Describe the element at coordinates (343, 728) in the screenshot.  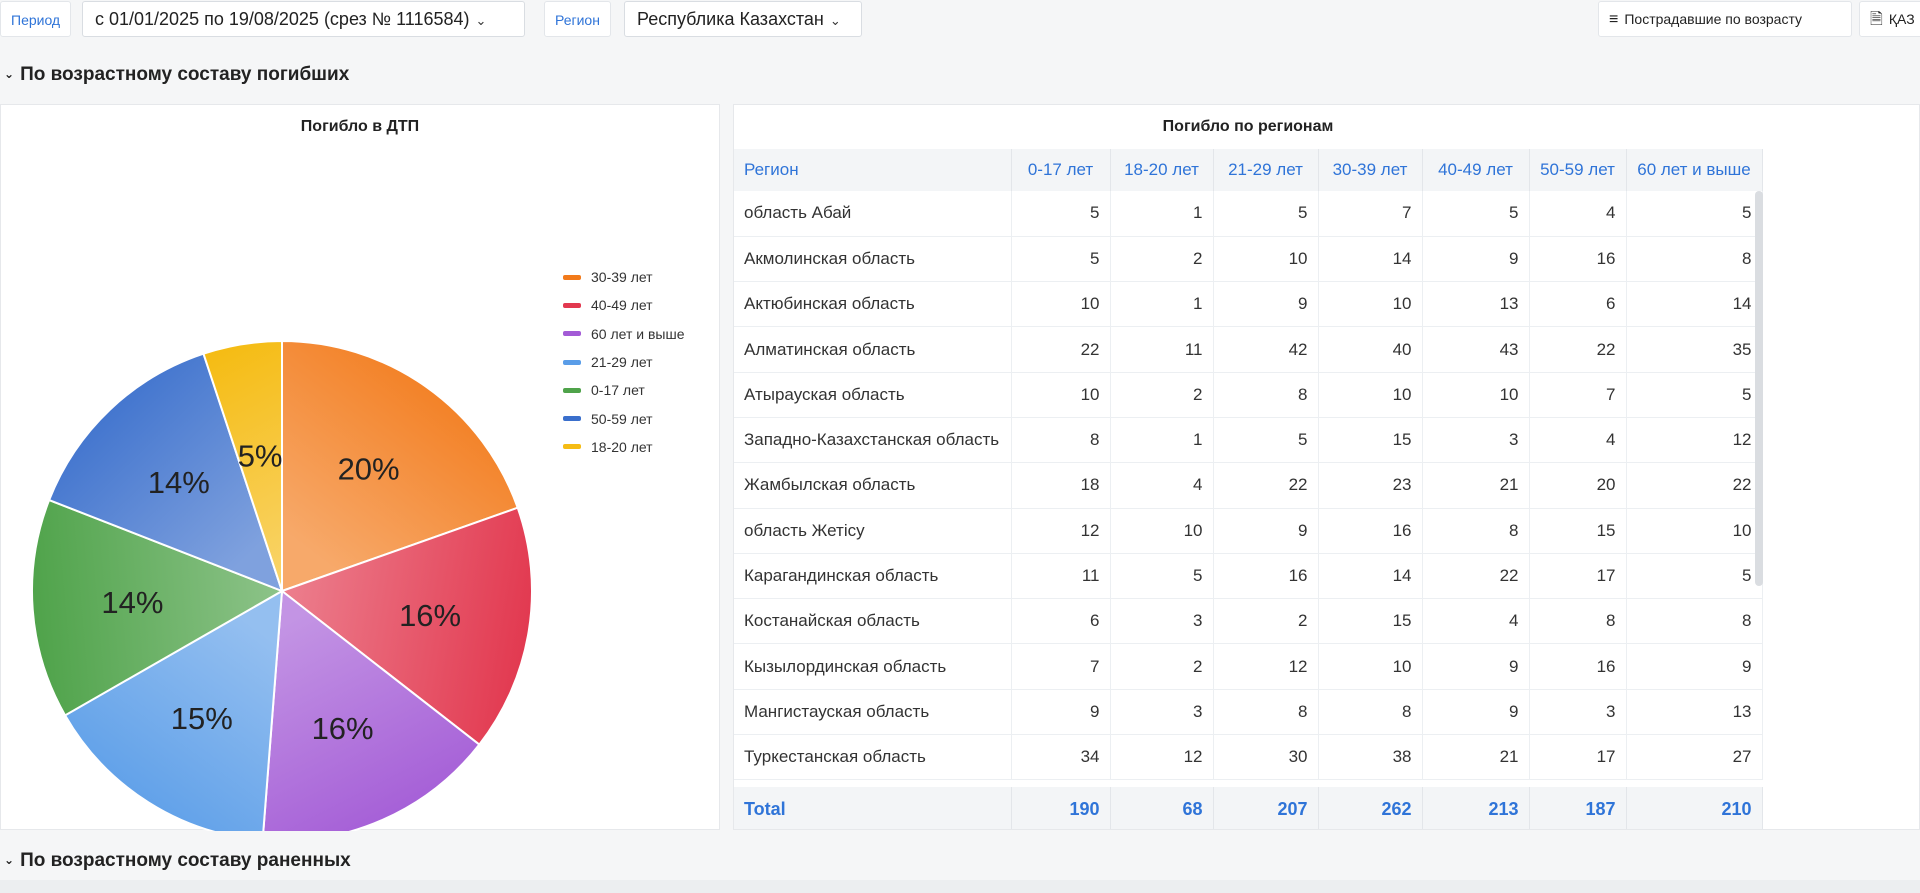
I see `pie-slice-label: 16%` at that location.